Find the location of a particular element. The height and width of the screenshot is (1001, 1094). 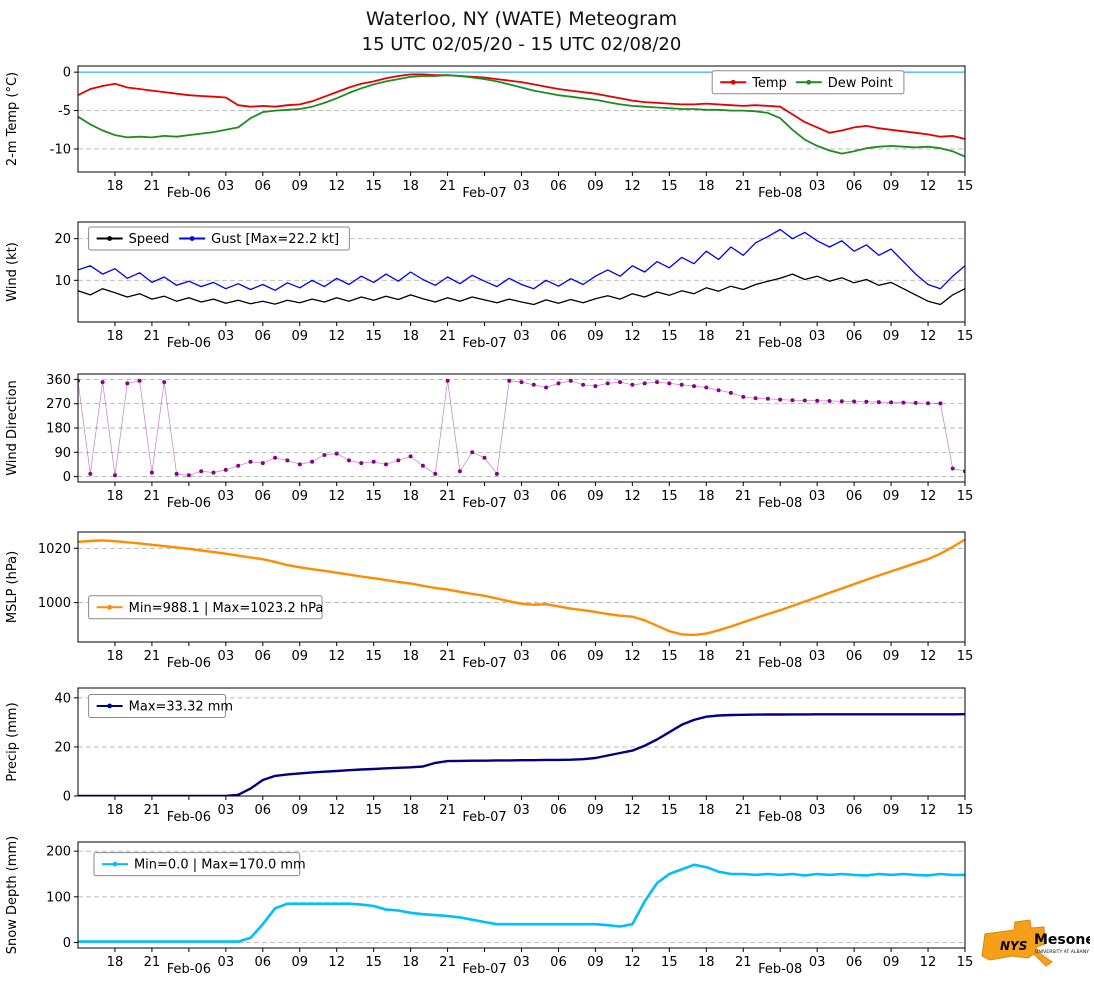

svg-text: 180 is located at coordinates (58, 429).